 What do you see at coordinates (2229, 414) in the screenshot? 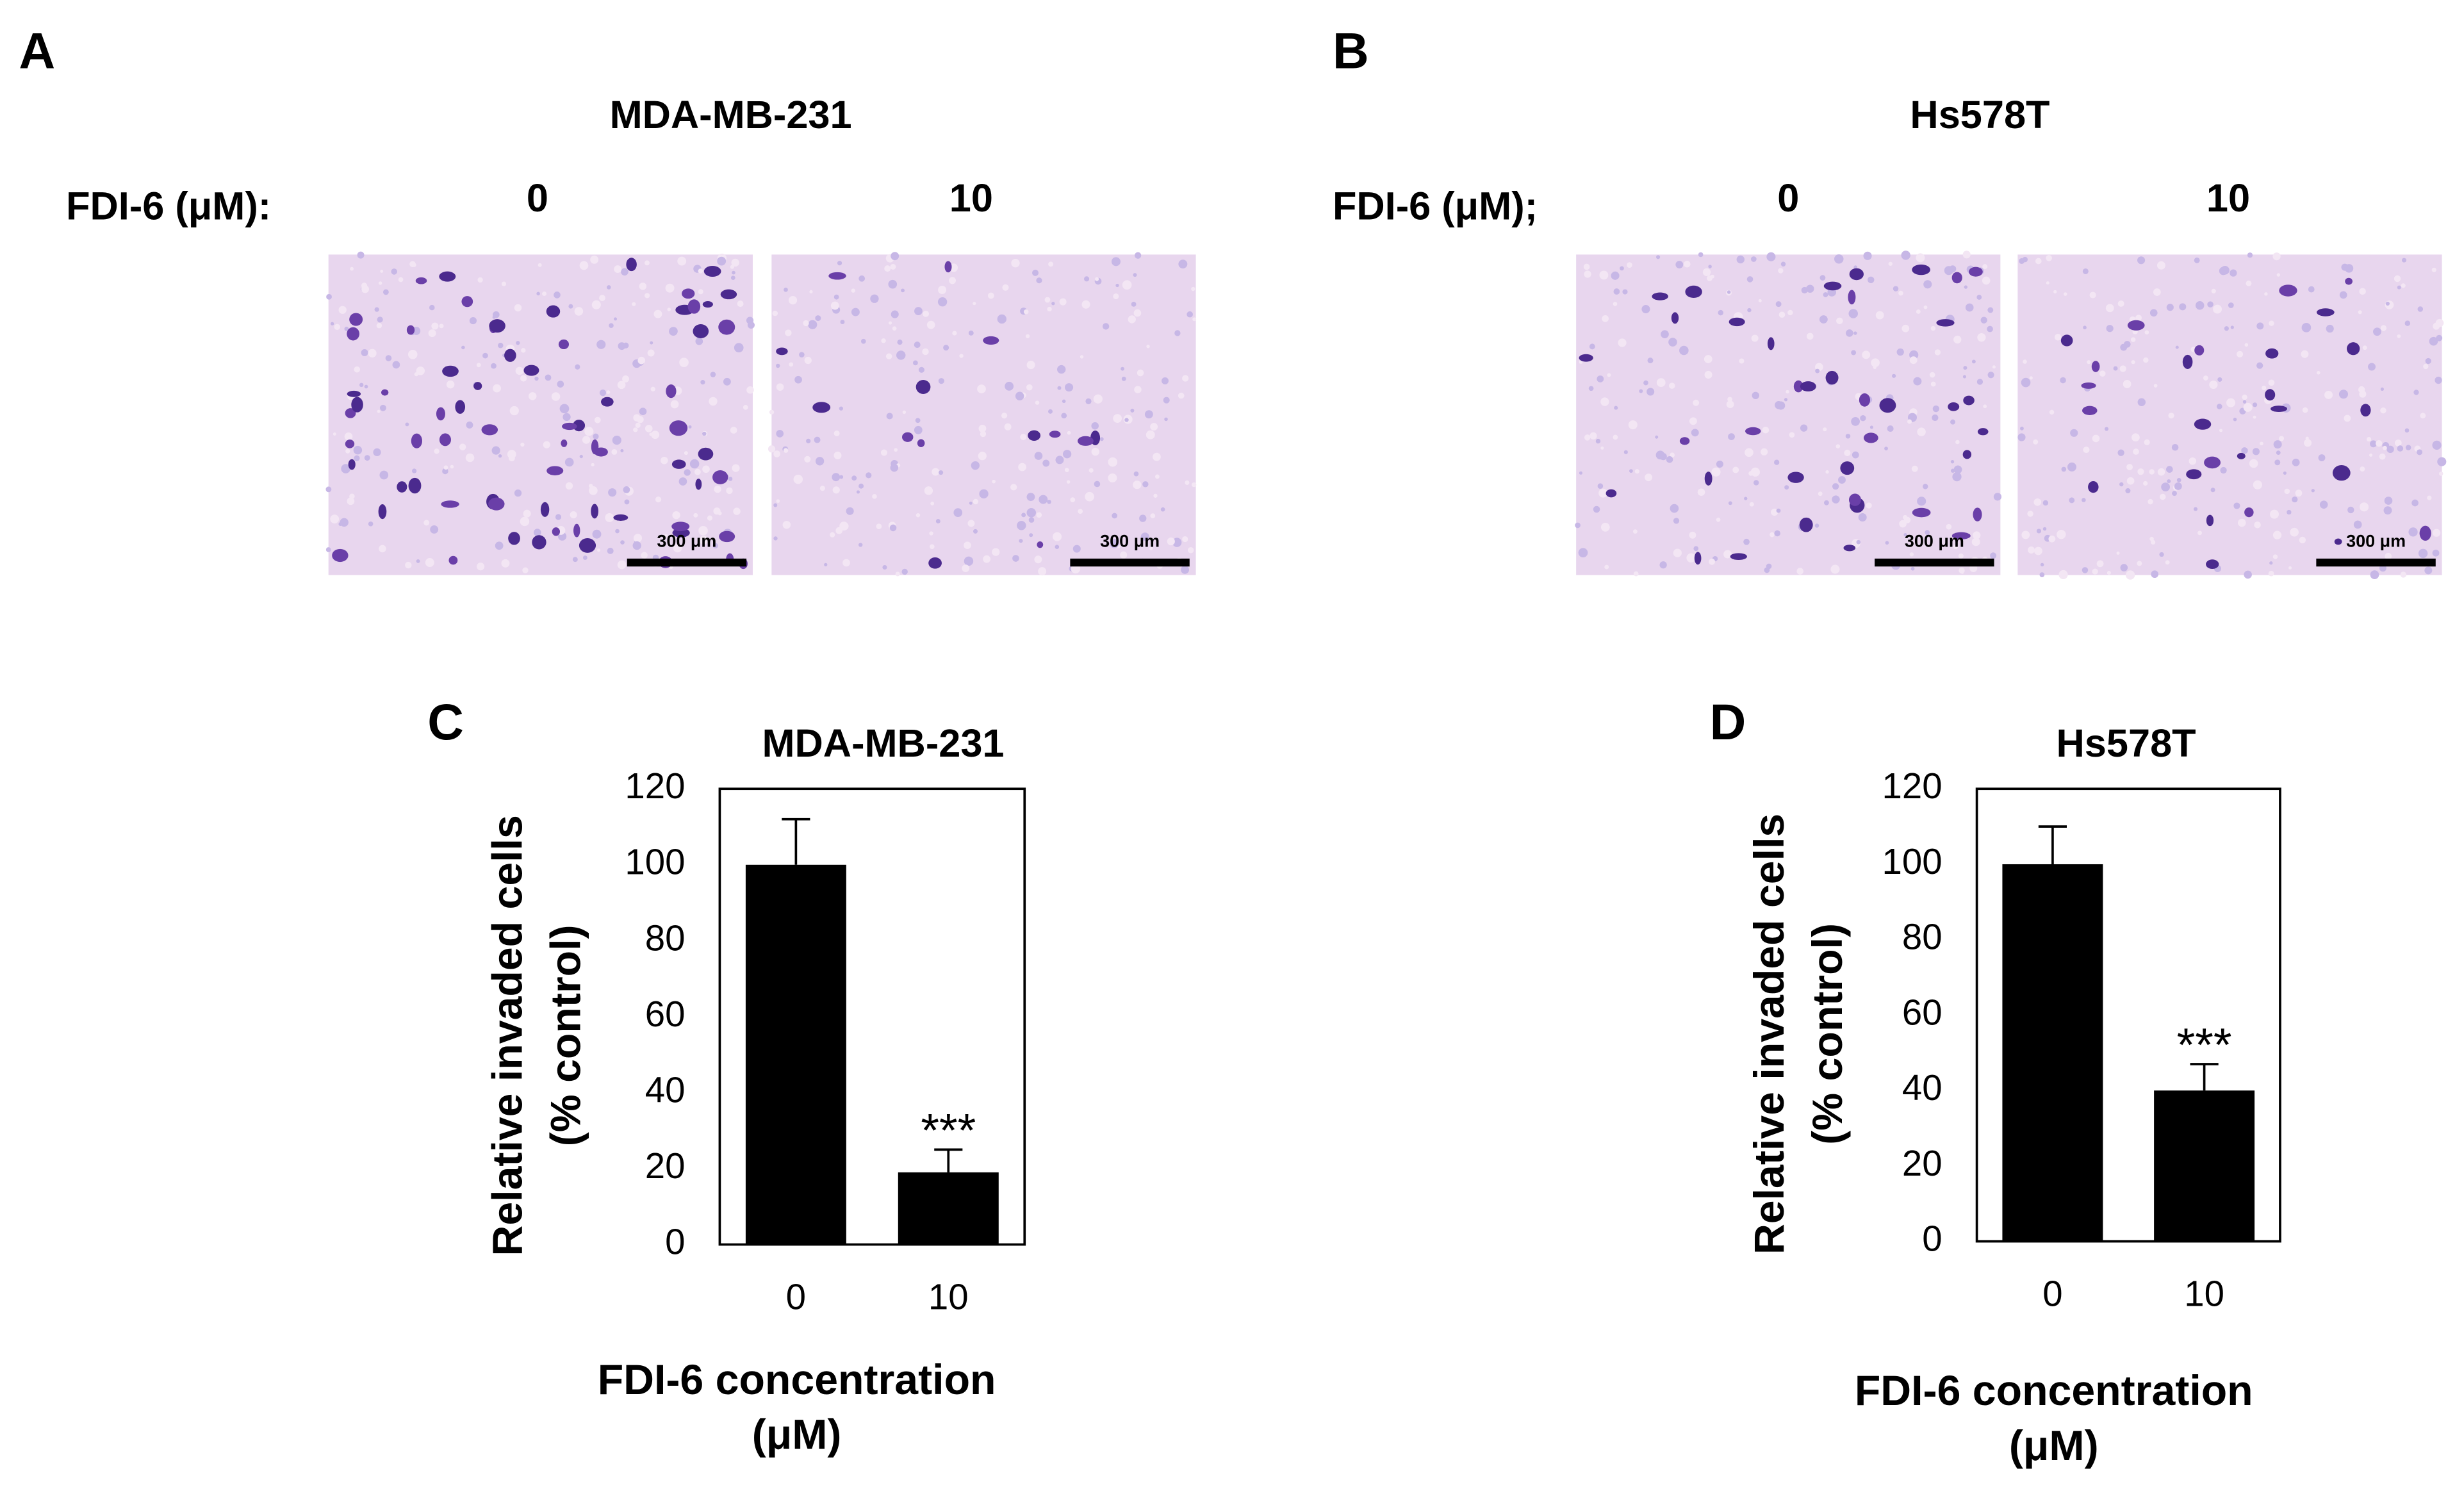
I see `micrograph` at bounding box center [2229, 414].